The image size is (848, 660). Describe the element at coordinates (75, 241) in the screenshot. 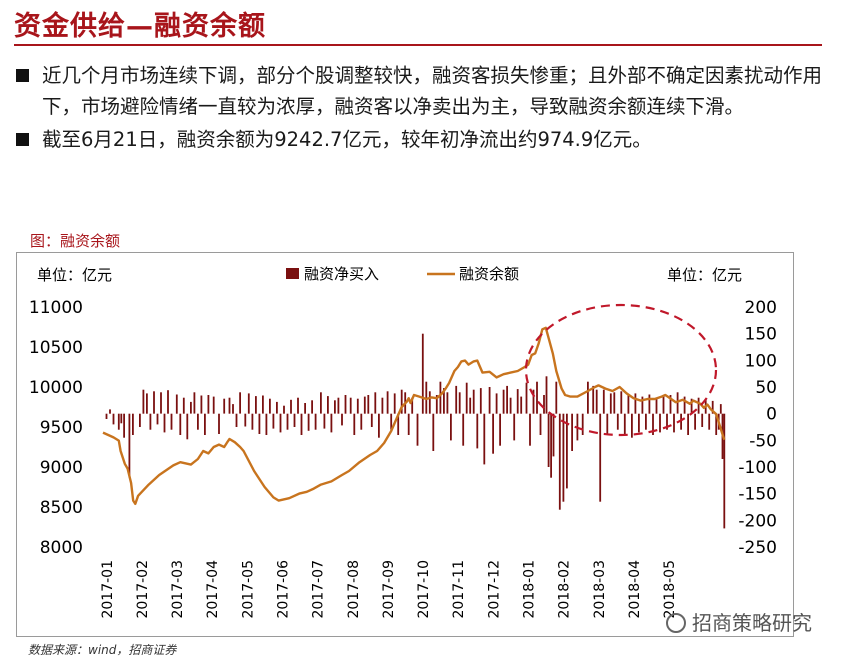

I see `figure-label: 图：融资余额` at that location.